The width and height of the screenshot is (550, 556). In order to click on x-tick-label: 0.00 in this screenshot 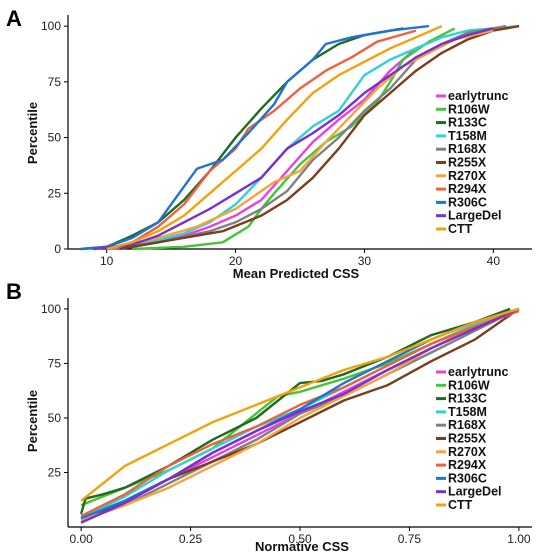, I will do `click(81, 539)`.